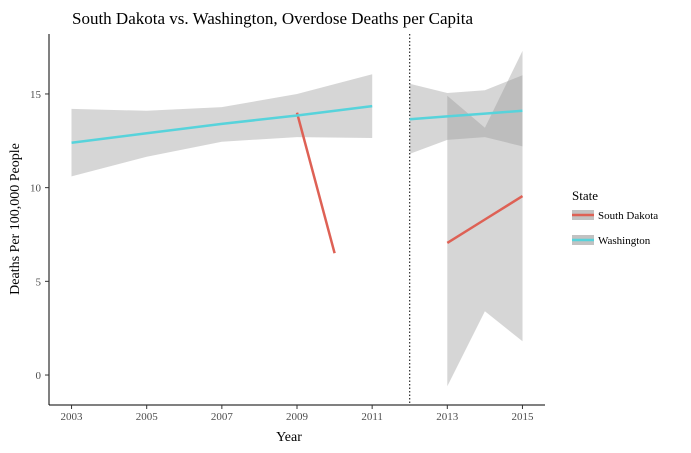 Image resolution: width=691 pixels, height=453 pixels. I want to click on y-axis-title: Deaths Per 100,000 People, so click(15, 219).